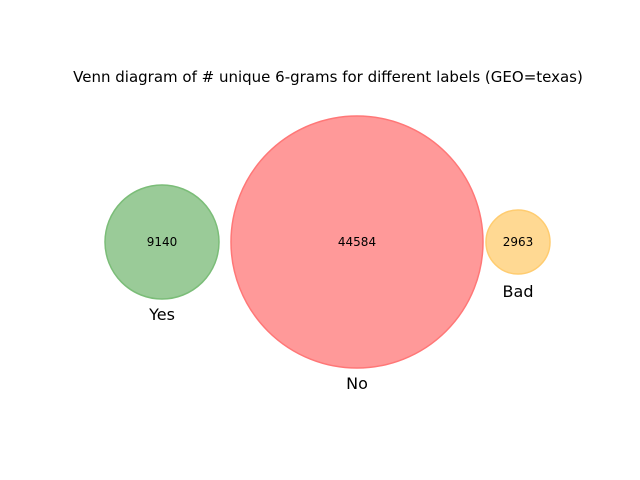 The width and height of the screenshot is (640, 480). Describe the element at coordinates (161, 314) in the screenshot. I see `set-label-yes: Yes` at that location.